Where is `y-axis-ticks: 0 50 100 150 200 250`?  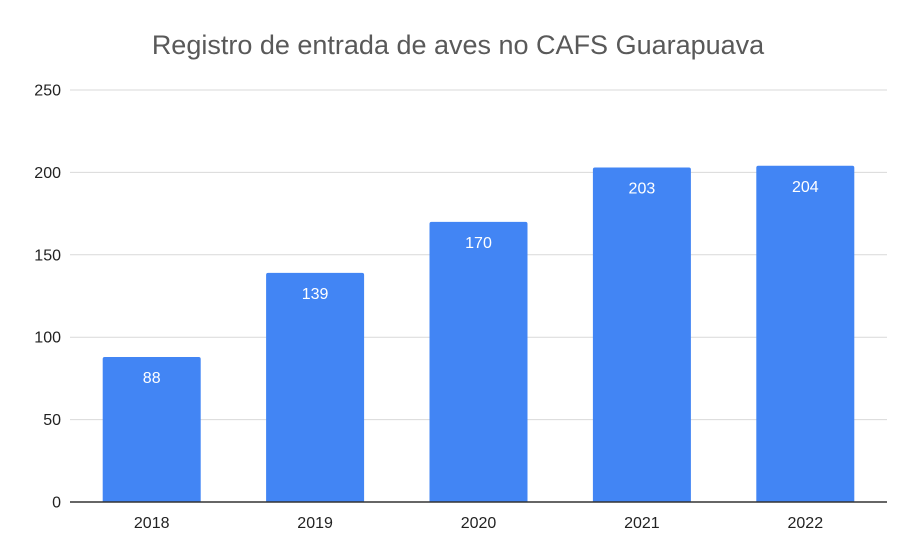
y-axis-ticks: 0 50 100 150 200 250 is located at coordinates (47, 297).